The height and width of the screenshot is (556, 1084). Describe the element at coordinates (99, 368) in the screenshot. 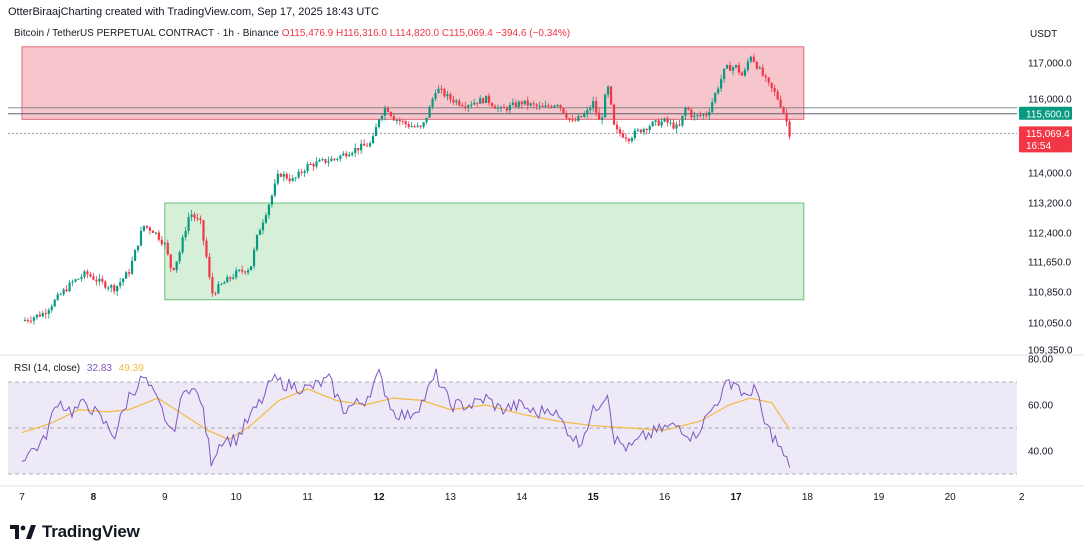

I see `rsi-value: 32.83` at that location.